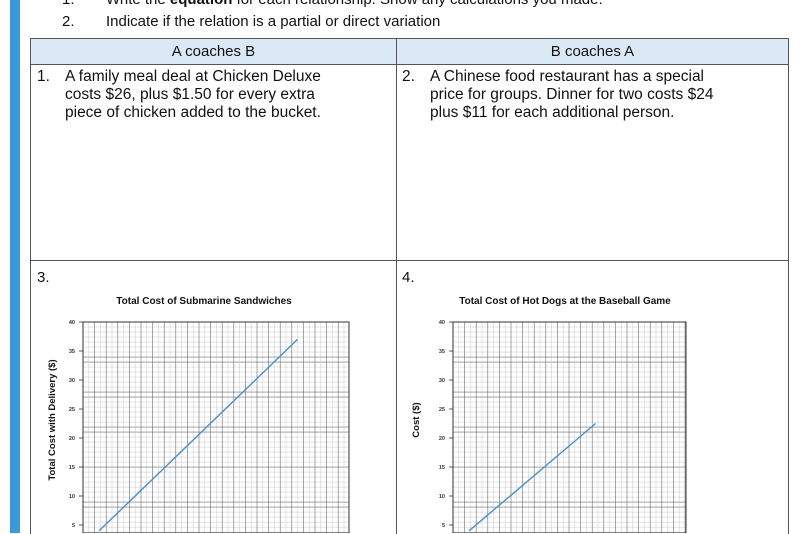 The height and width of the screenshot is (534, 800). I want to click on left-accent-bar, so click(15, 266).